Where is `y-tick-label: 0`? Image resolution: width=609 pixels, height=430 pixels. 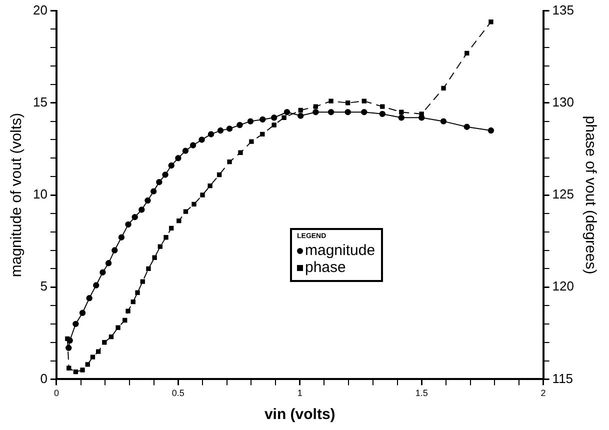
y-tick-label: 0 is located at coordinates (44, 378).